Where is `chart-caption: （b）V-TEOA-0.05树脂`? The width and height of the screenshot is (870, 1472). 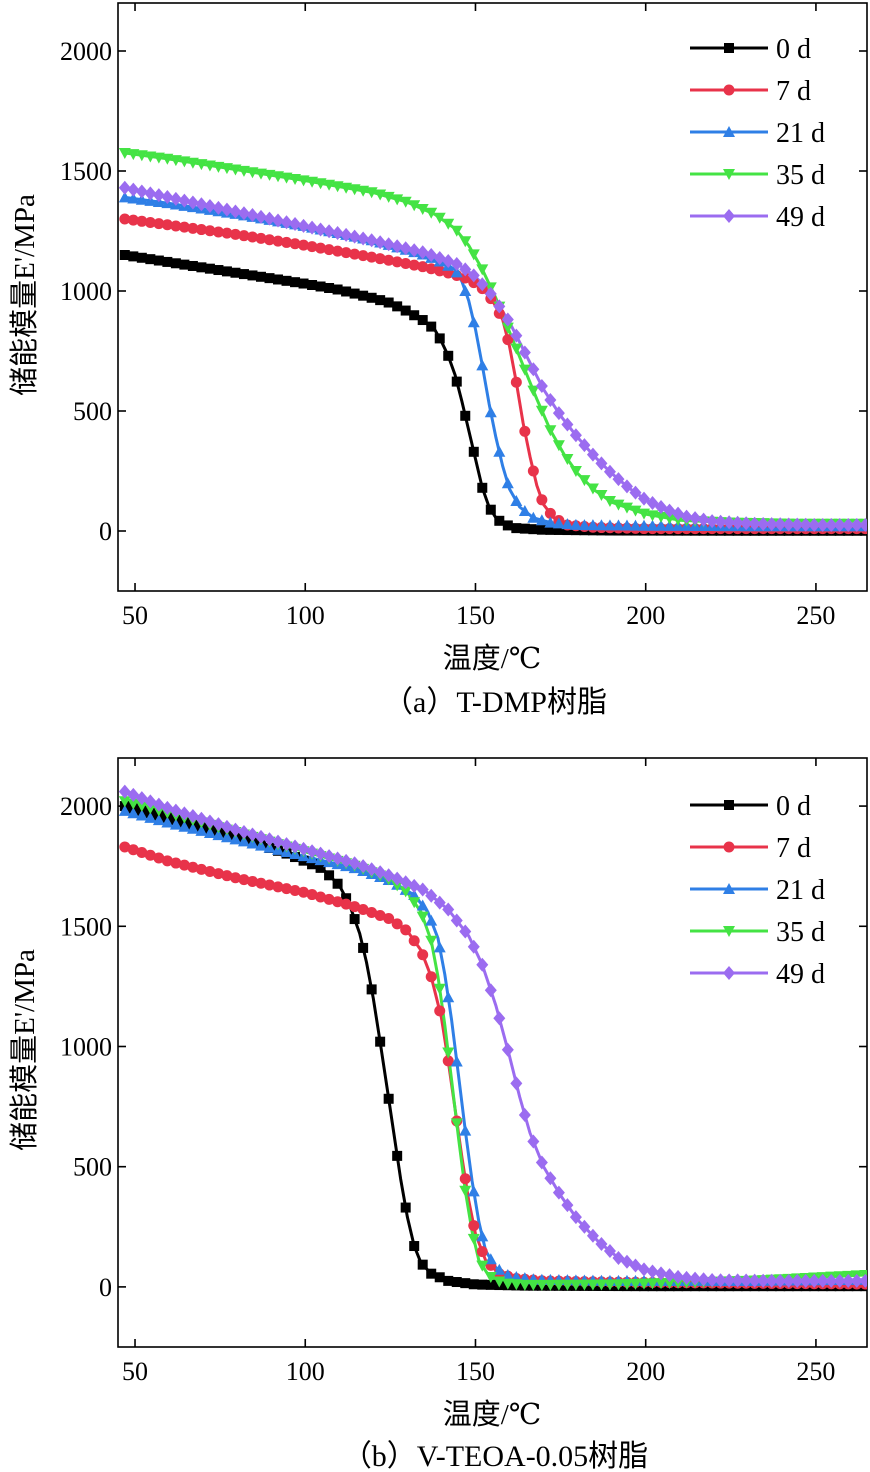
chart-caption: （b）V-TEOA-0.05树脂 is located at coordinates (495, 1456).